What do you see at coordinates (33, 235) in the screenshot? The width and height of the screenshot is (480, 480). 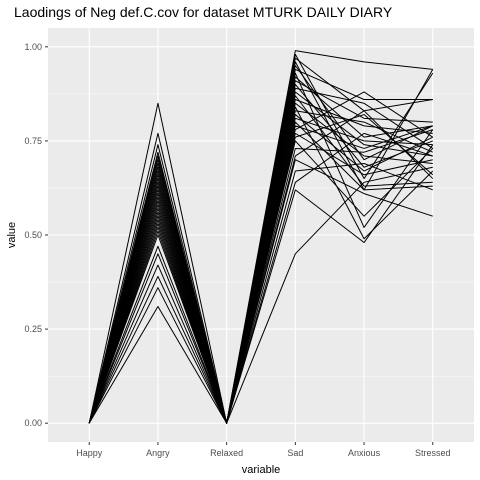 I see `y-tick-label: 0.50` at bounding box center [33, 235].